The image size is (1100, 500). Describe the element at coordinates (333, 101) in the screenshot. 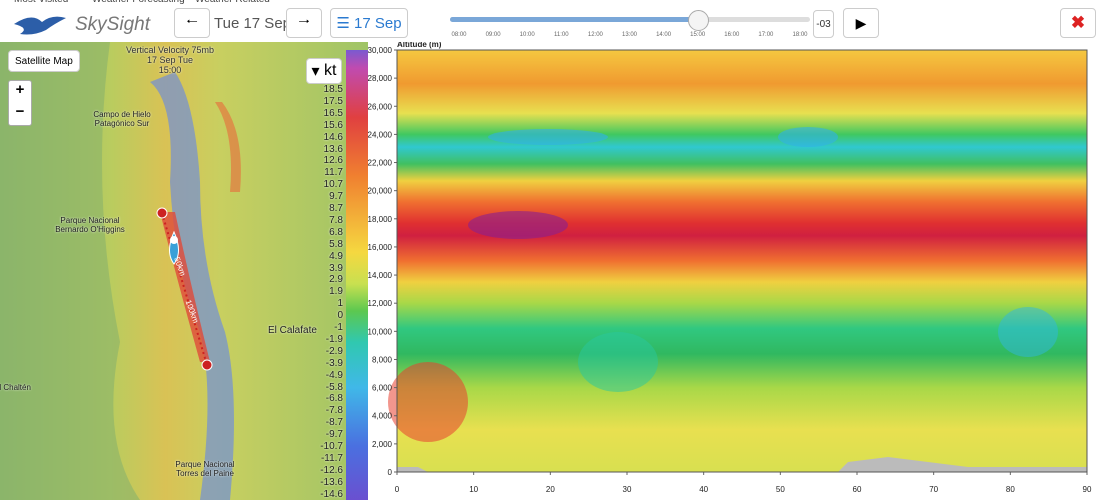

I see `legend-label: 17.5` at that location.